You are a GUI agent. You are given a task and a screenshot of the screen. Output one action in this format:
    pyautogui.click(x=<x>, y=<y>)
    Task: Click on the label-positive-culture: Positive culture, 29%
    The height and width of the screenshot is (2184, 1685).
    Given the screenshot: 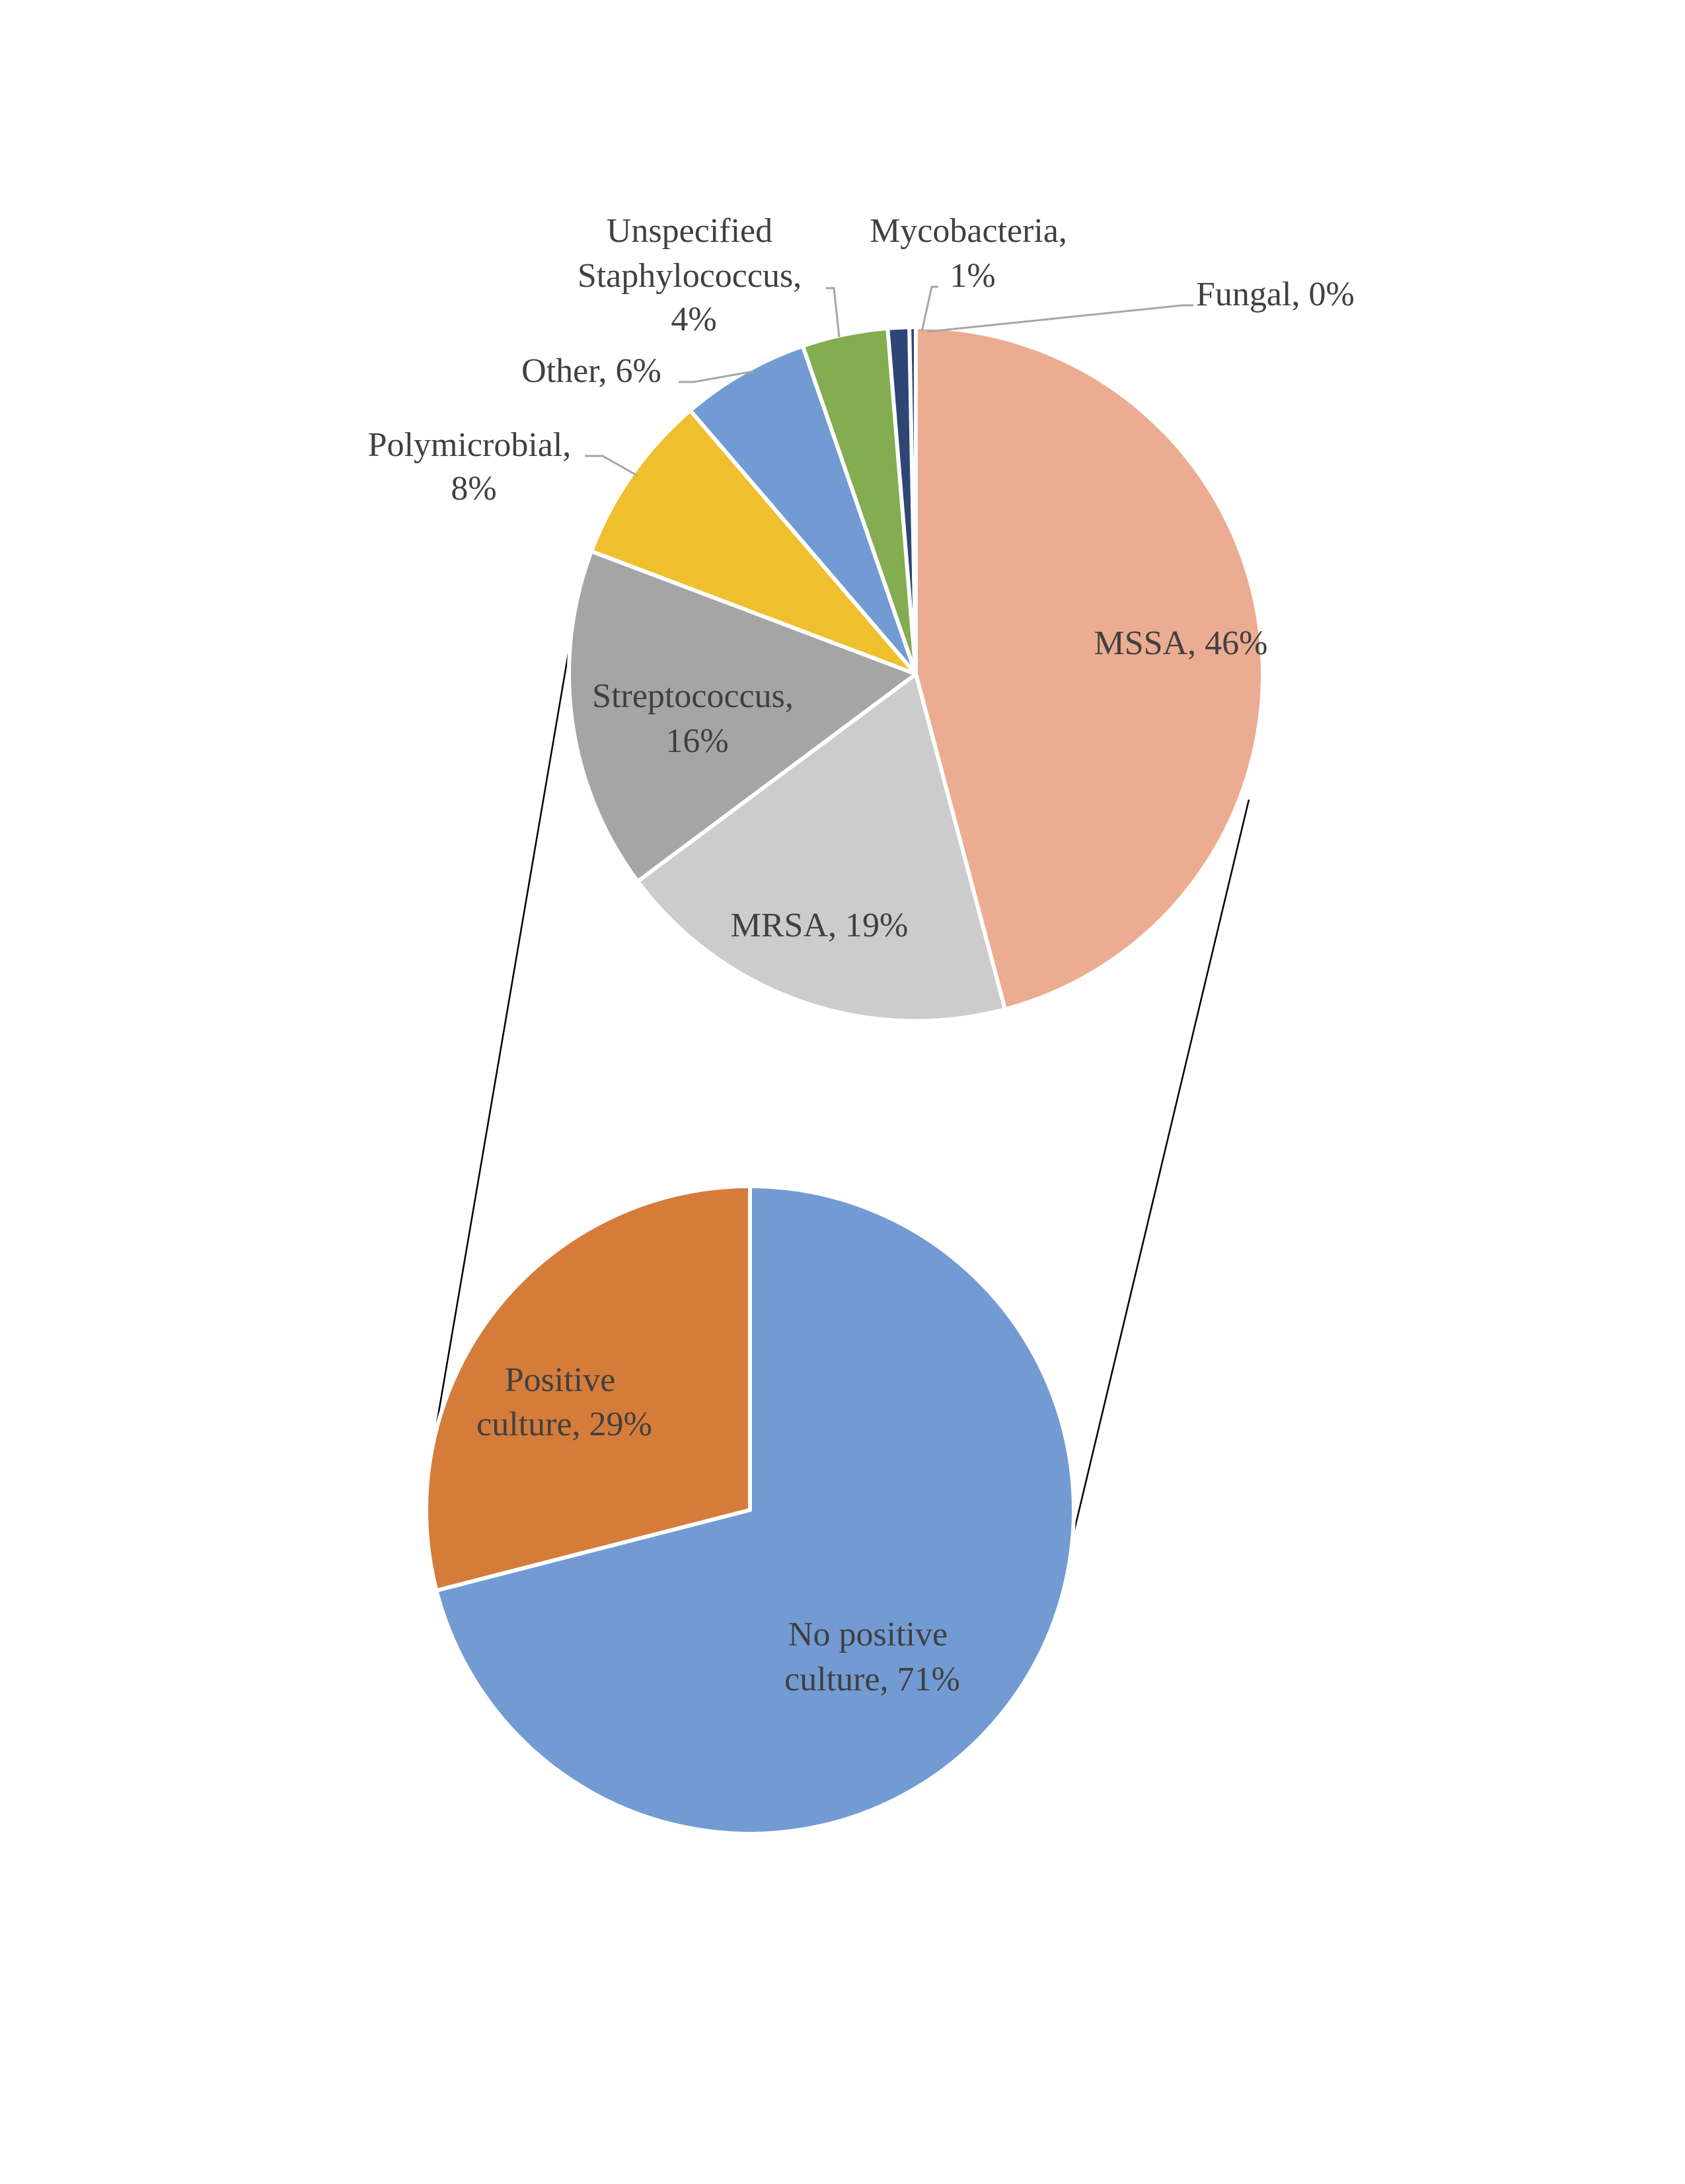 What is the action you would take?
    pyautogui.click(x=564, y=1402)
    